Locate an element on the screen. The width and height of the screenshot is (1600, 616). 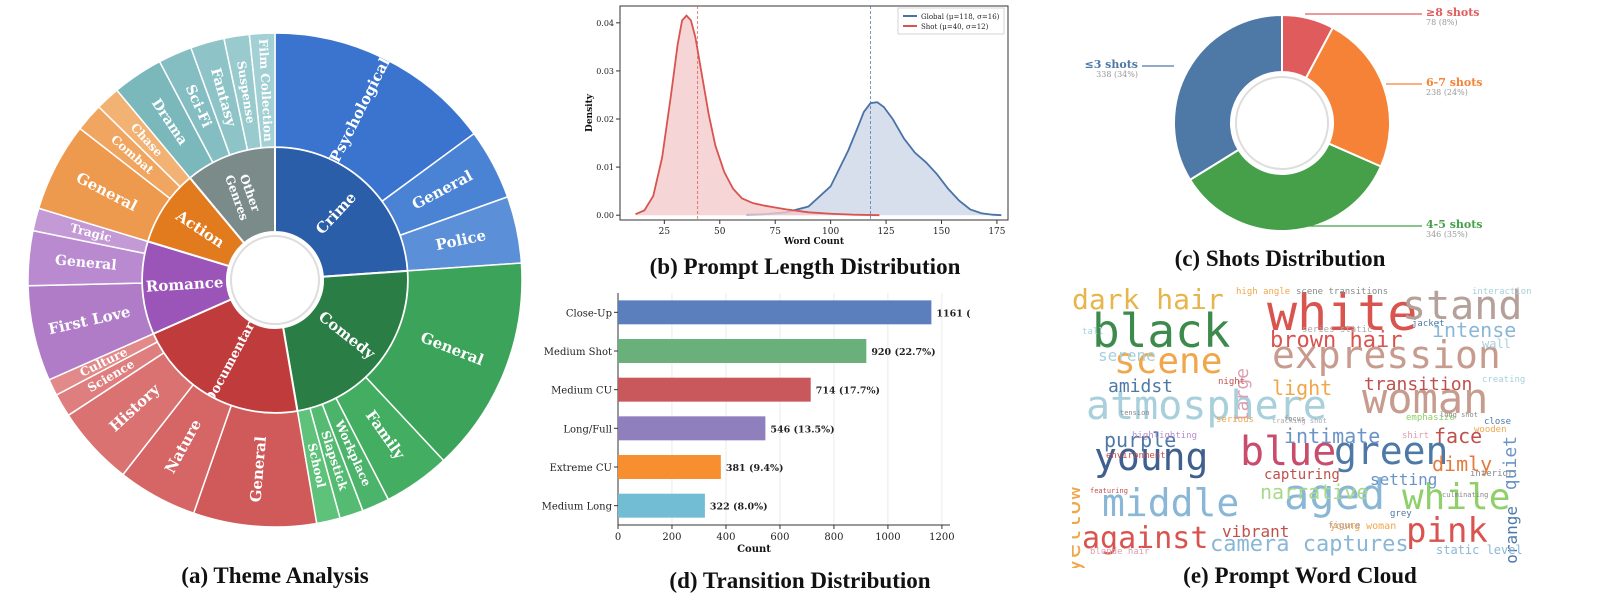
outer-segment-other-genres-film-collection is located at coordinates (262, 90).